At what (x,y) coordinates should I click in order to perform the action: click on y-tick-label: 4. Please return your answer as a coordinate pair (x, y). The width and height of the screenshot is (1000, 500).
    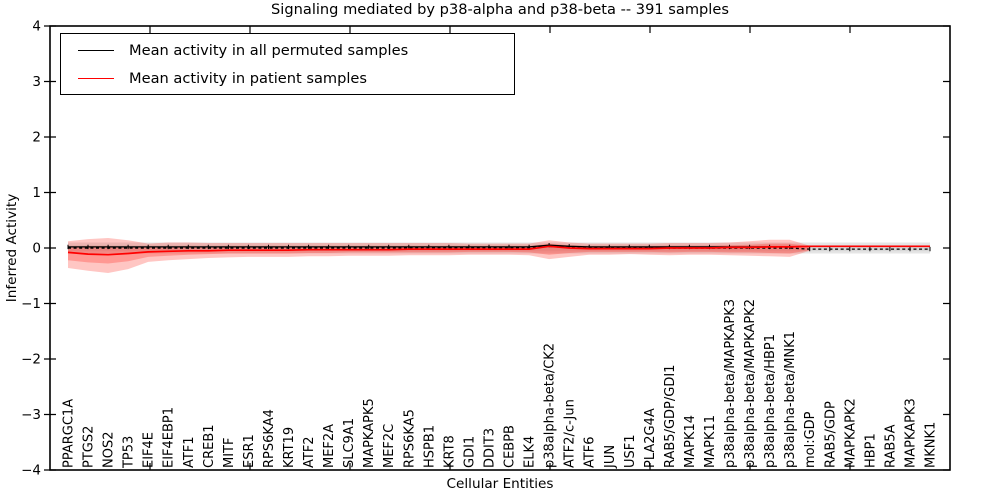
    Looking at the image, I should click on (36, 27).